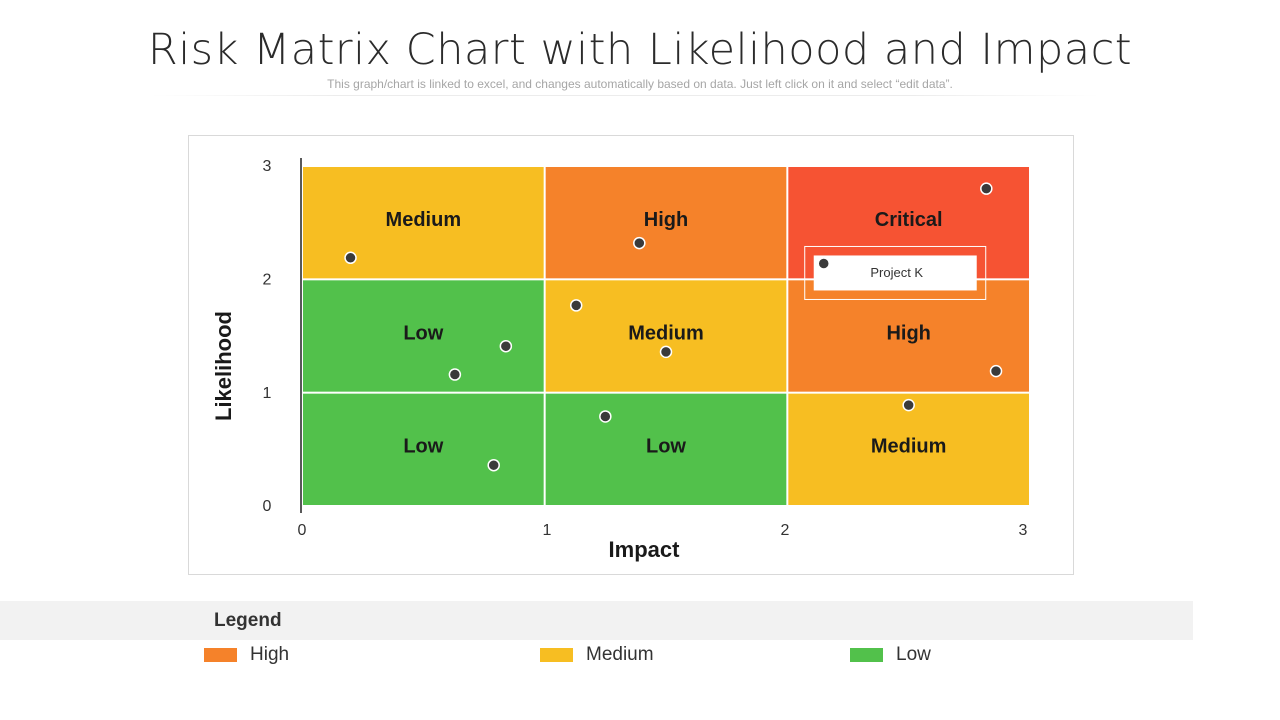  Describe the element at coordinates (223, 366) in the screenshot. I see `y-axis-title: Likelihood` at that location.